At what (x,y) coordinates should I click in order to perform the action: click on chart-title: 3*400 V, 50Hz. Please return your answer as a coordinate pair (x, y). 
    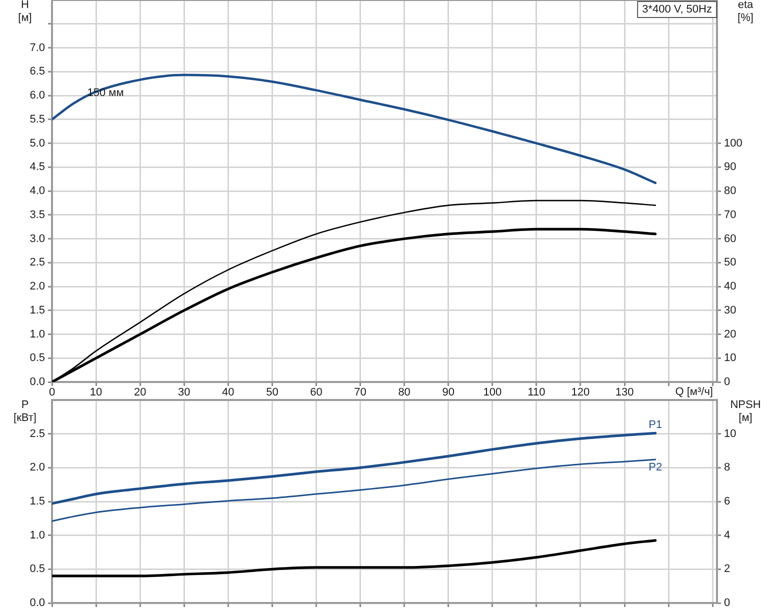
    Looking at the image, I should click on (677, 10).